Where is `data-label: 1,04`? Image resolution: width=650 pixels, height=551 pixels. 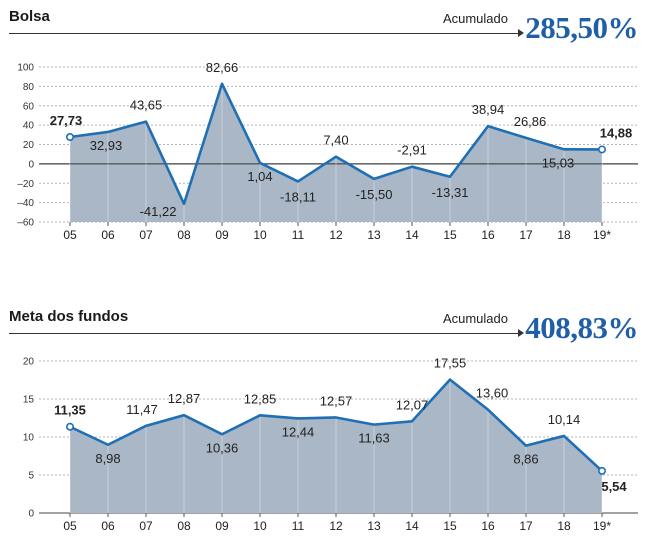 data-label: 1,04 is located at coordinates (259, 176).